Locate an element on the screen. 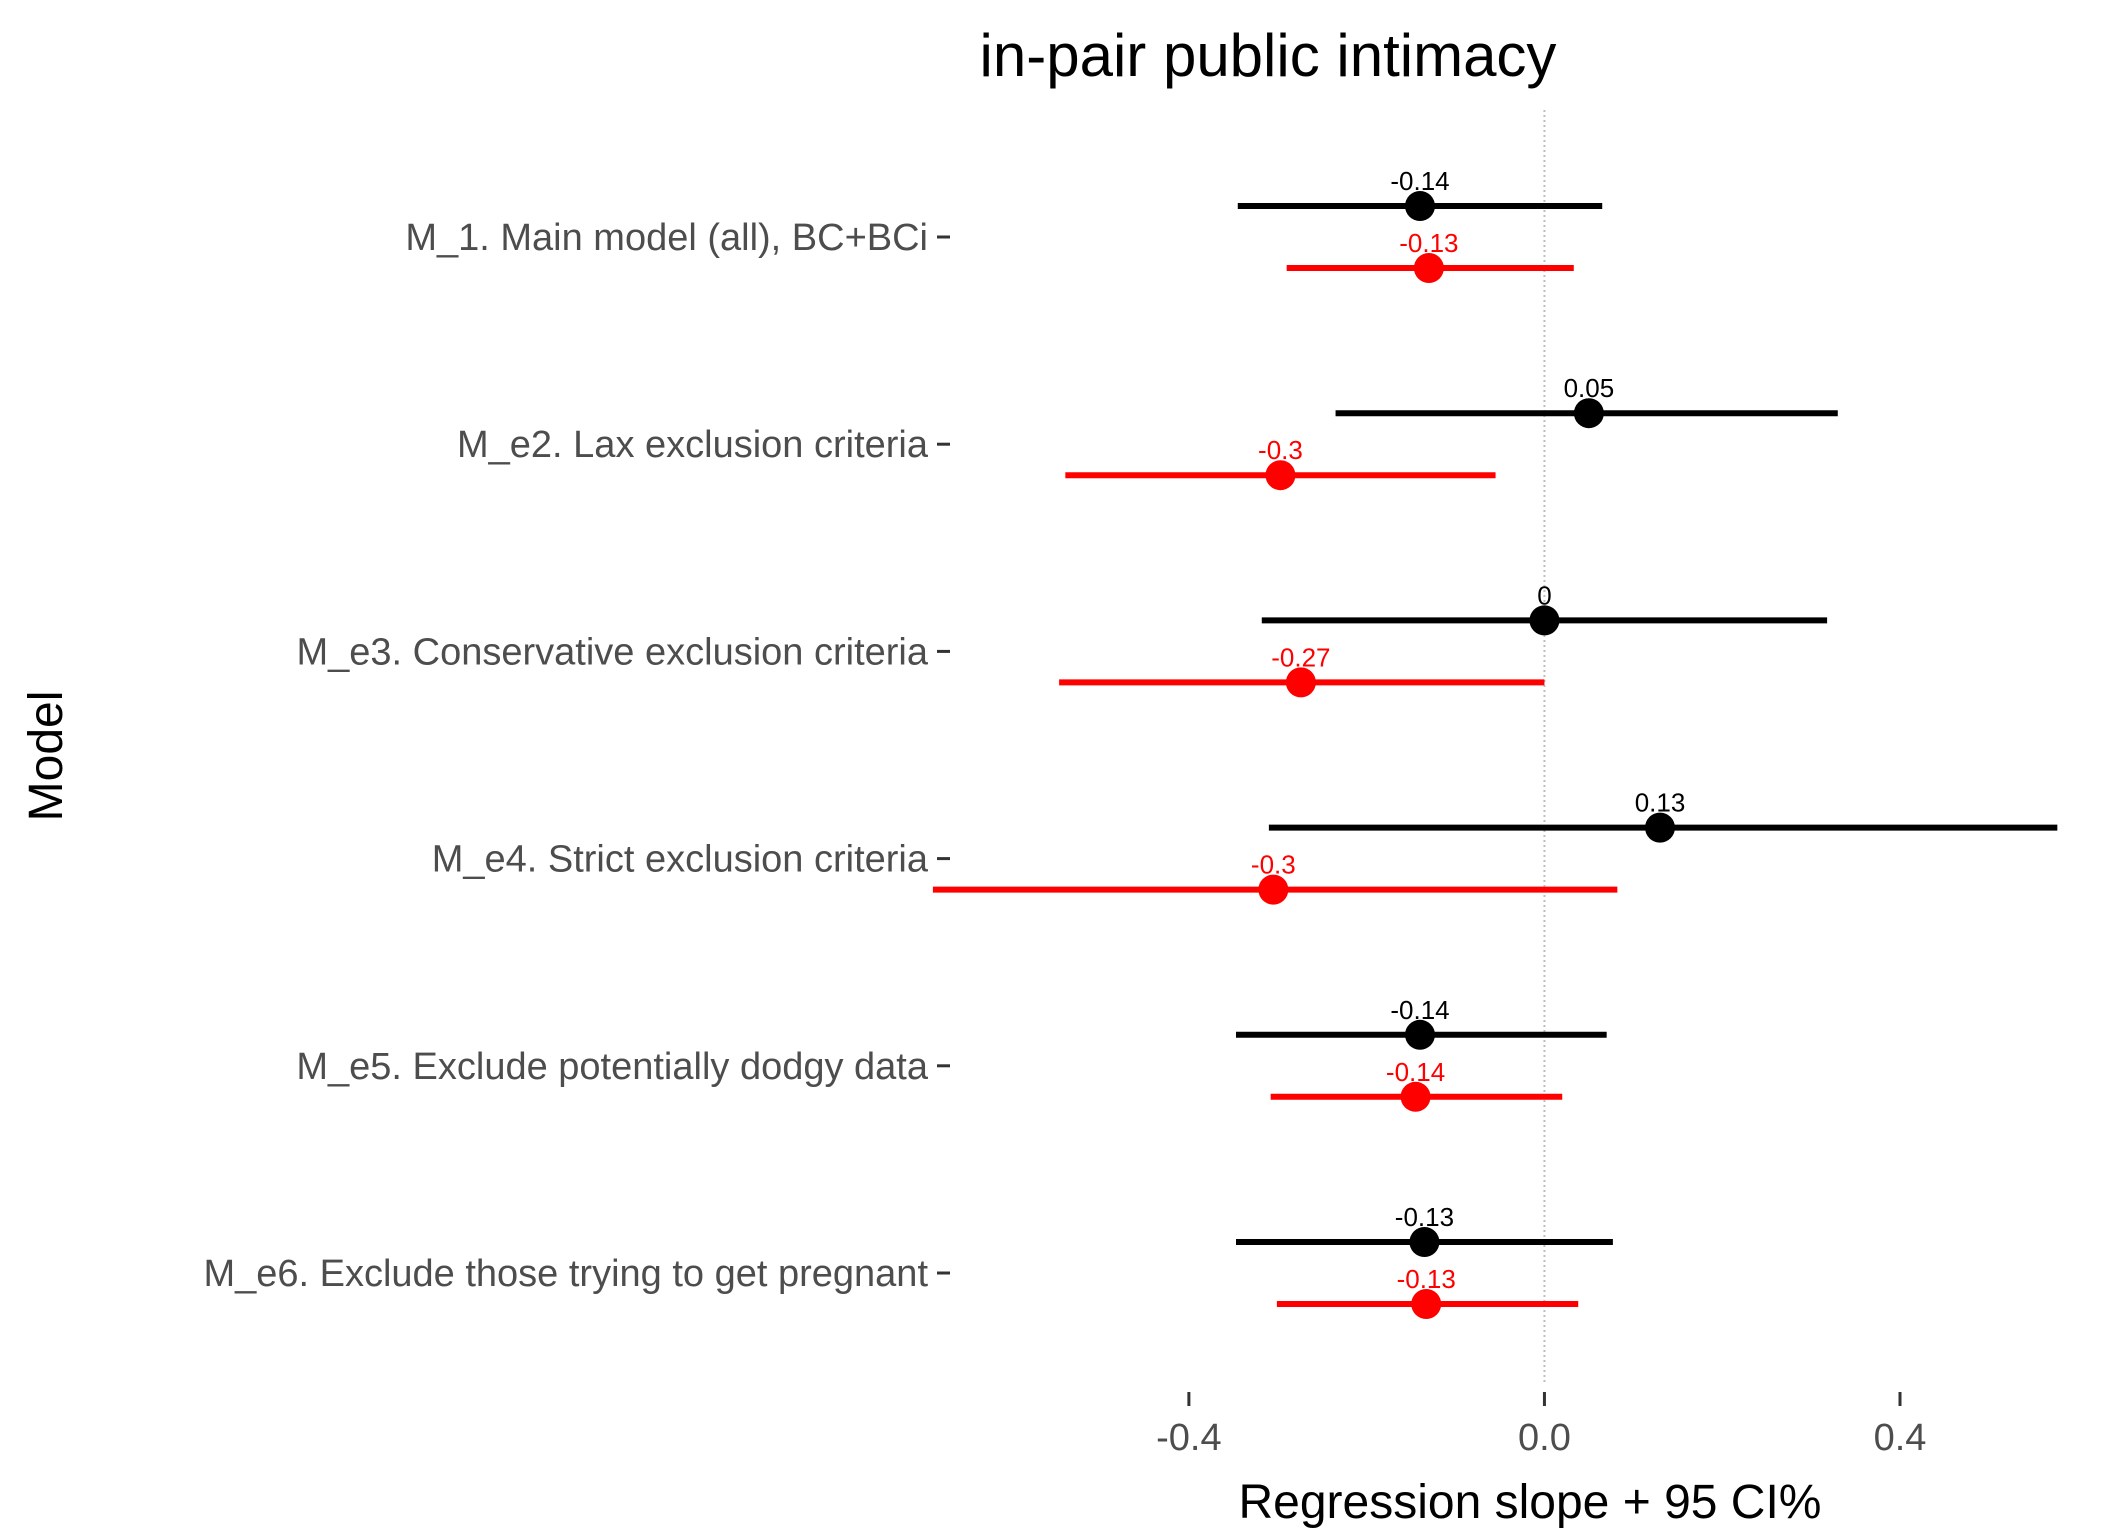 This screenshot has height=1536, width=2112. x-tick-label: 0.4 is located at coordinates (1900, 1438).